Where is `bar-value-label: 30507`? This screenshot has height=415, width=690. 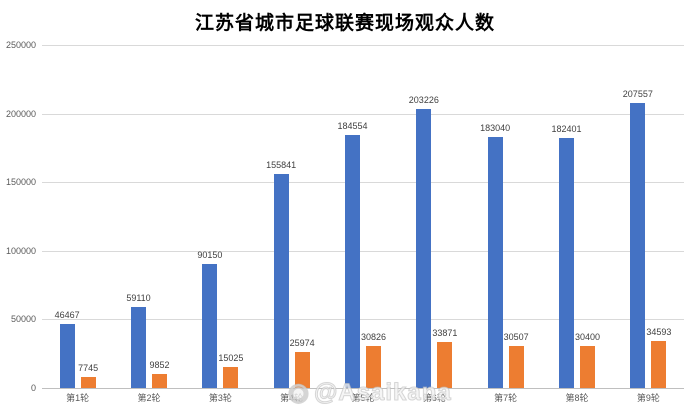 bar-value-label: 30507 is located at coordinates (516, 337).